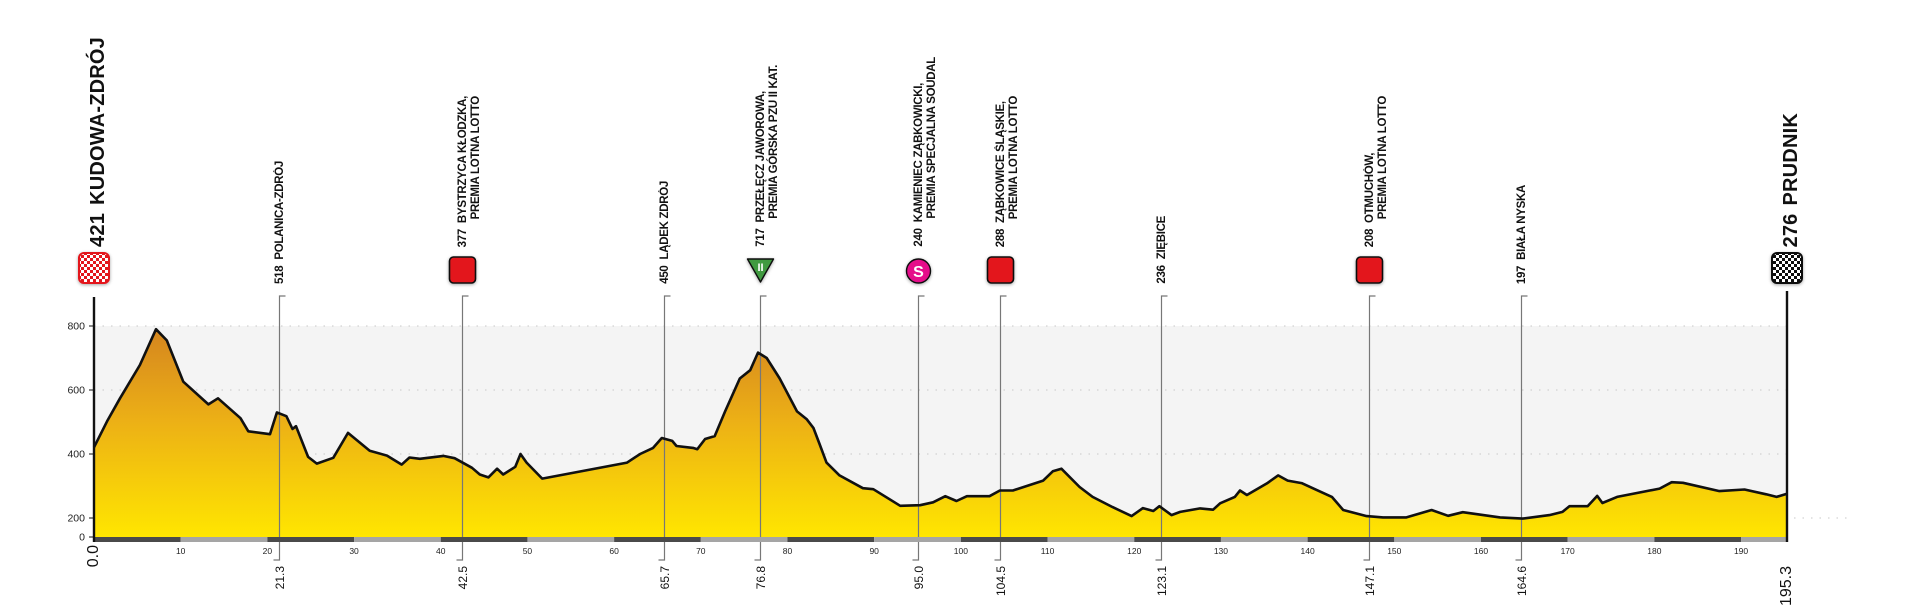 The image size is (1920, 608). I want to click on finish-km-label: 195.3, so click(1786, 586).